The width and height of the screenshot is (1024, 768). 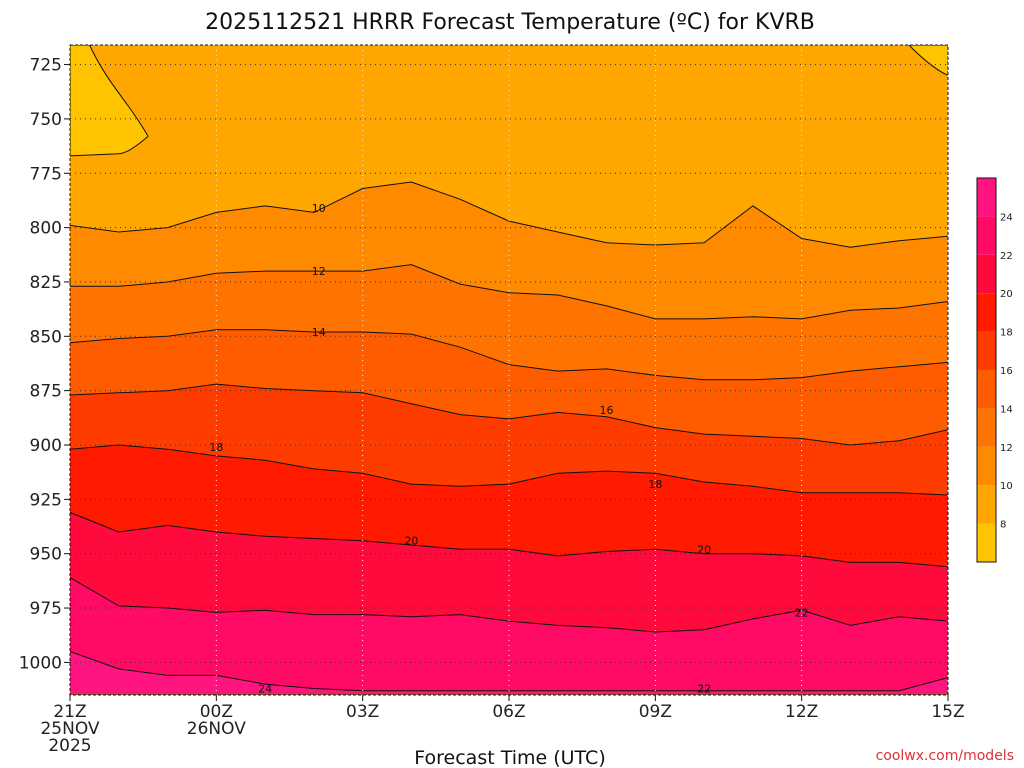 I want to click on x-tick-label: 00Z, so click(x=216, y=712).